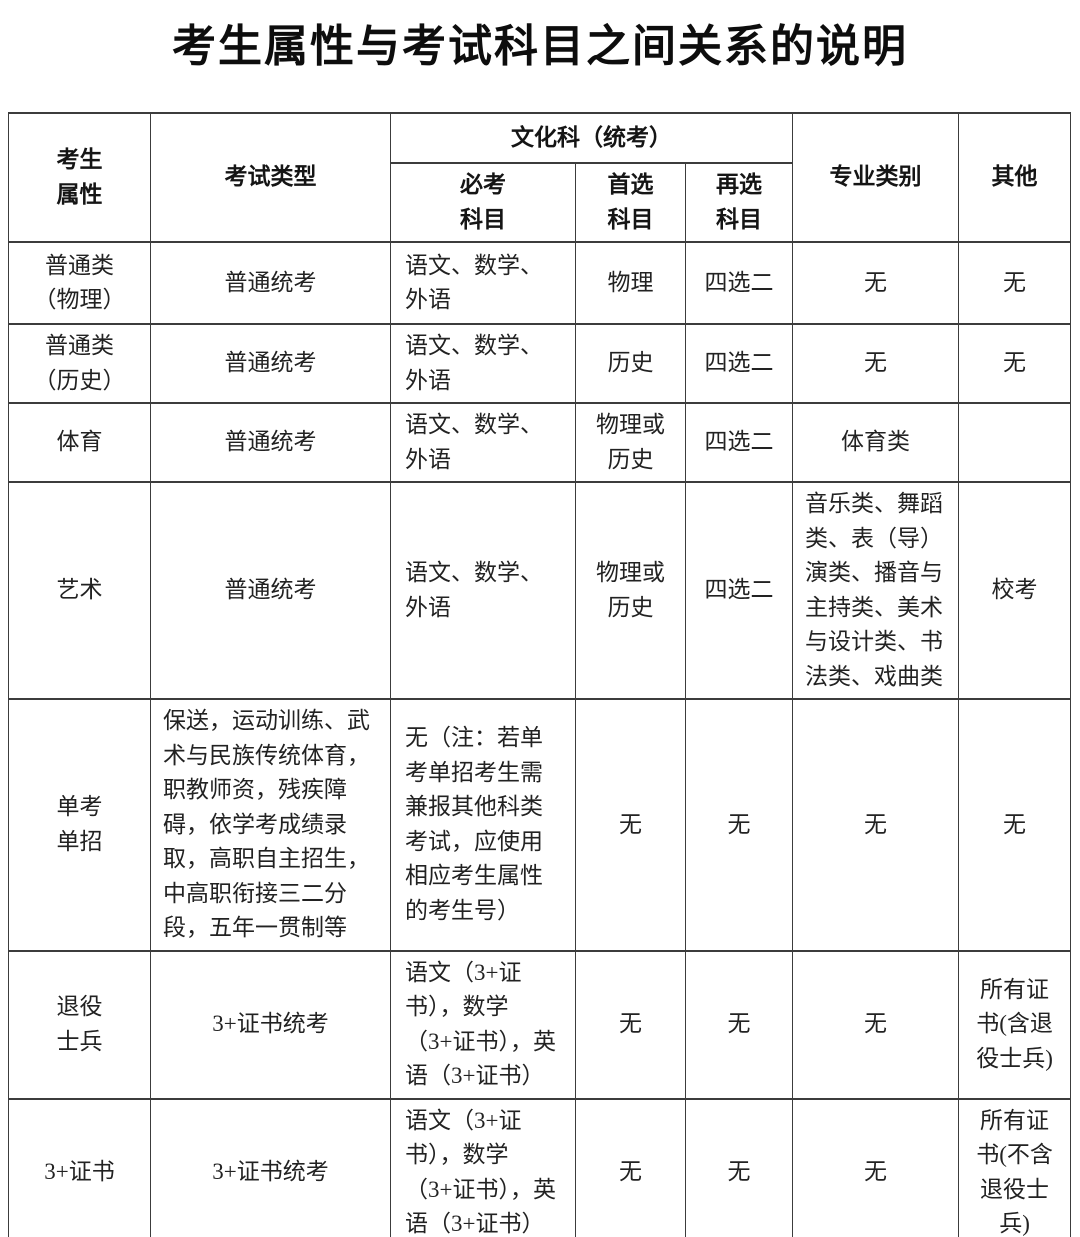 The width and height of the screenshot is (1080, 1237). I want to click on cell-first-choice: 历史, so click(630, 363).